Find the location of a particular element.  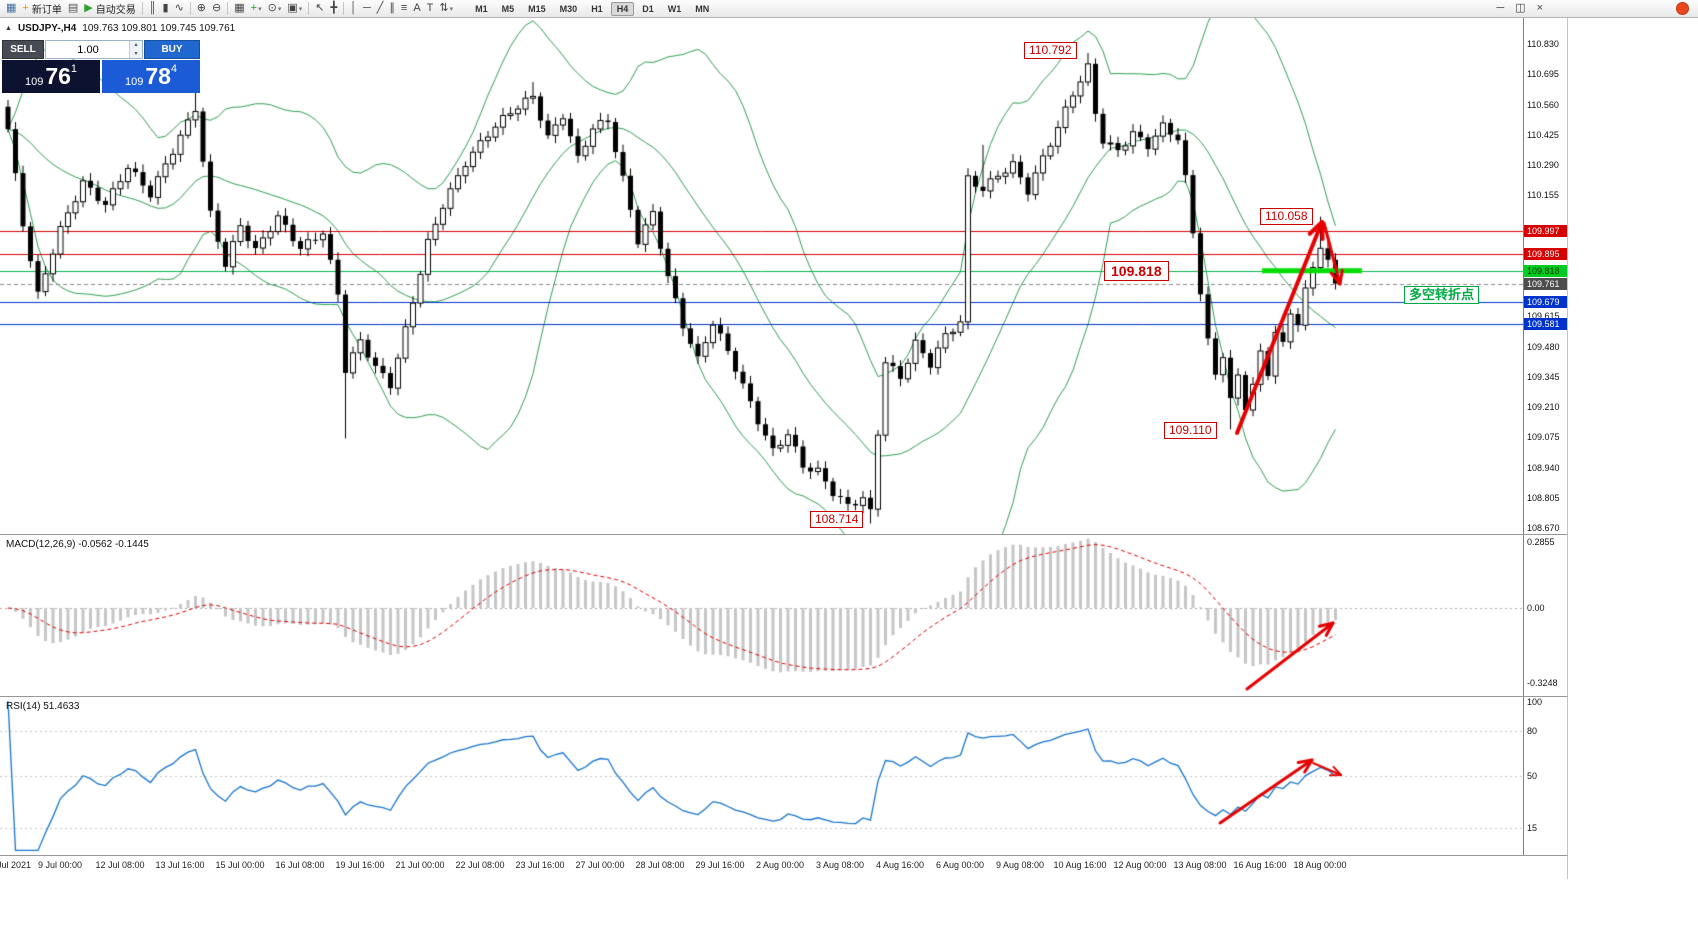

timeframe-h4-button: H4 is located at coordinates (622, 8).